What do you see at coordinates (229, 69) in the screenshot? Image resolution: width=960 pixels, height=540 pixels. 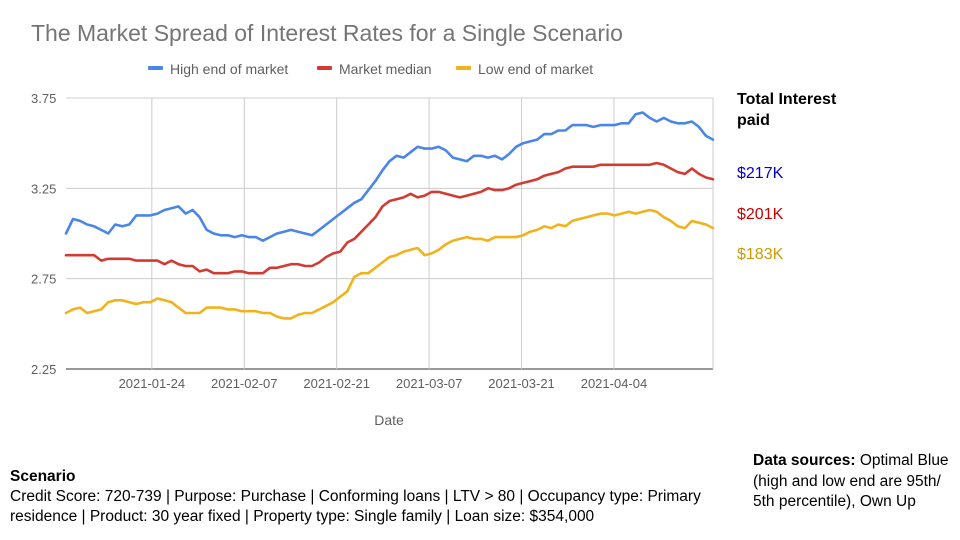 I see `legend-label: High end of market` at bounding box center [229, 69].